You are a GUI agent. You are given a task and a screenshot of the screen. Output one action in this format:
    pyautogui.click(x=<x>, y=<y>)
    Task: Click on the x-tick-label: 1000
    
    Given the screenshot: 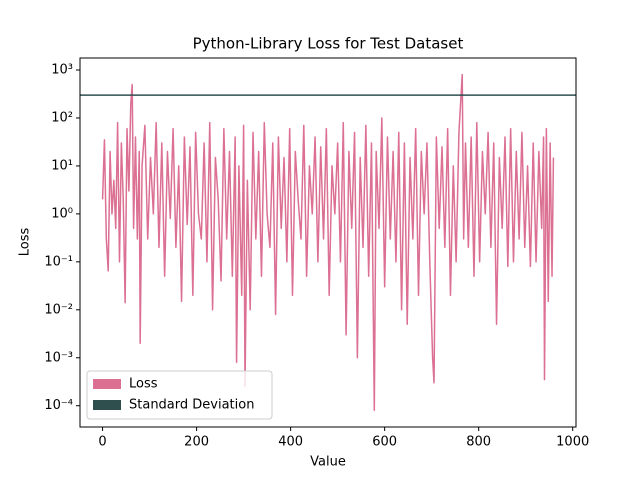 What is the action you would take?
    pyautogui.click(x=572, y=442)
    